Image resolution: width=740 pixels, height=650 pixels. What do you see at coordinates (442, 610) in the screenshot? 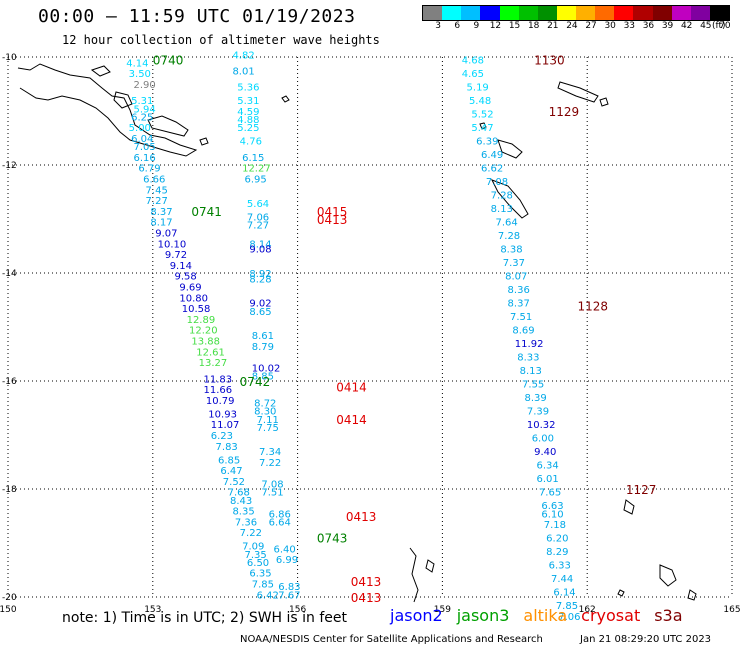
I see `lon-tick-label: 159` at bounding box center [442, 610].